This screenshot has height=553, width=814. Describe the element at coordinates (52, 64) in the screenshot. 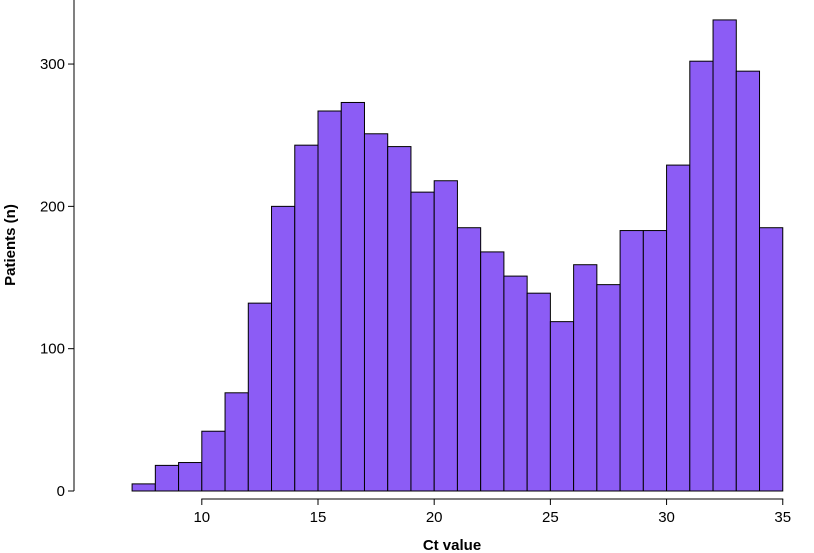

I see `y-tick-label-300: 300` at that location.